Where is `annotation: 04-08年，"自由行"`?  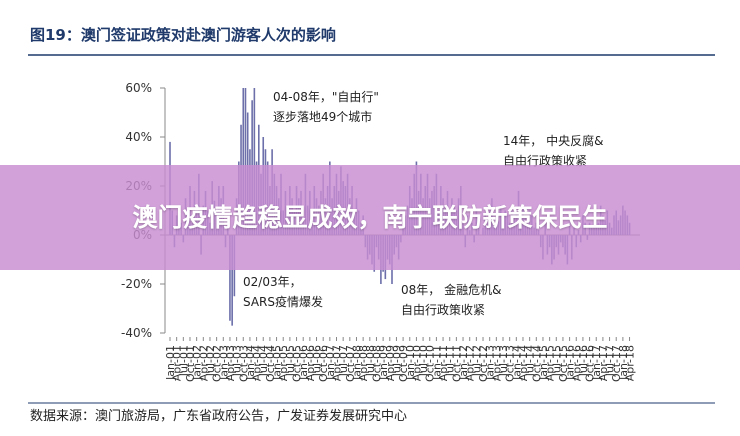 annotation: 04-08年，"自由行" is located at coordinates (326, 97).